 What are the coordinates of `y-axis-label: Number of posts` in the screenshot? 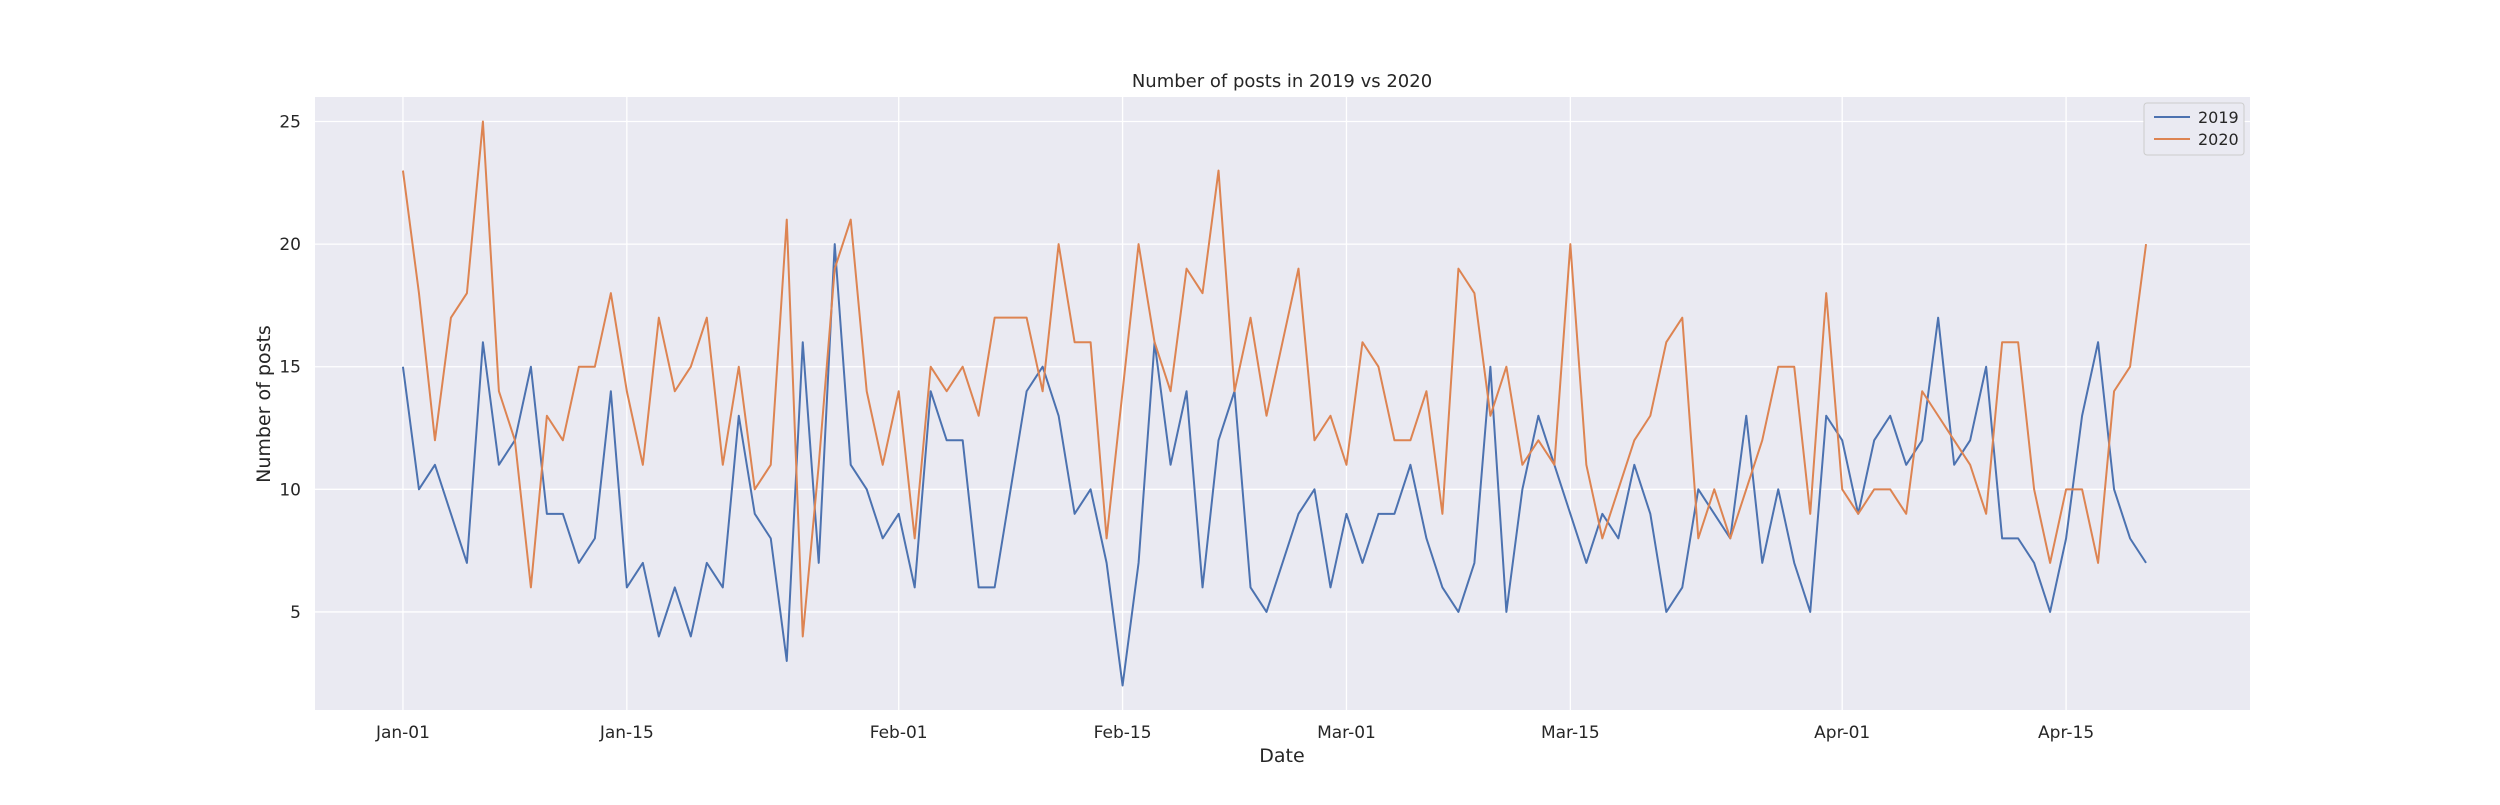 It's located at (264, 404).